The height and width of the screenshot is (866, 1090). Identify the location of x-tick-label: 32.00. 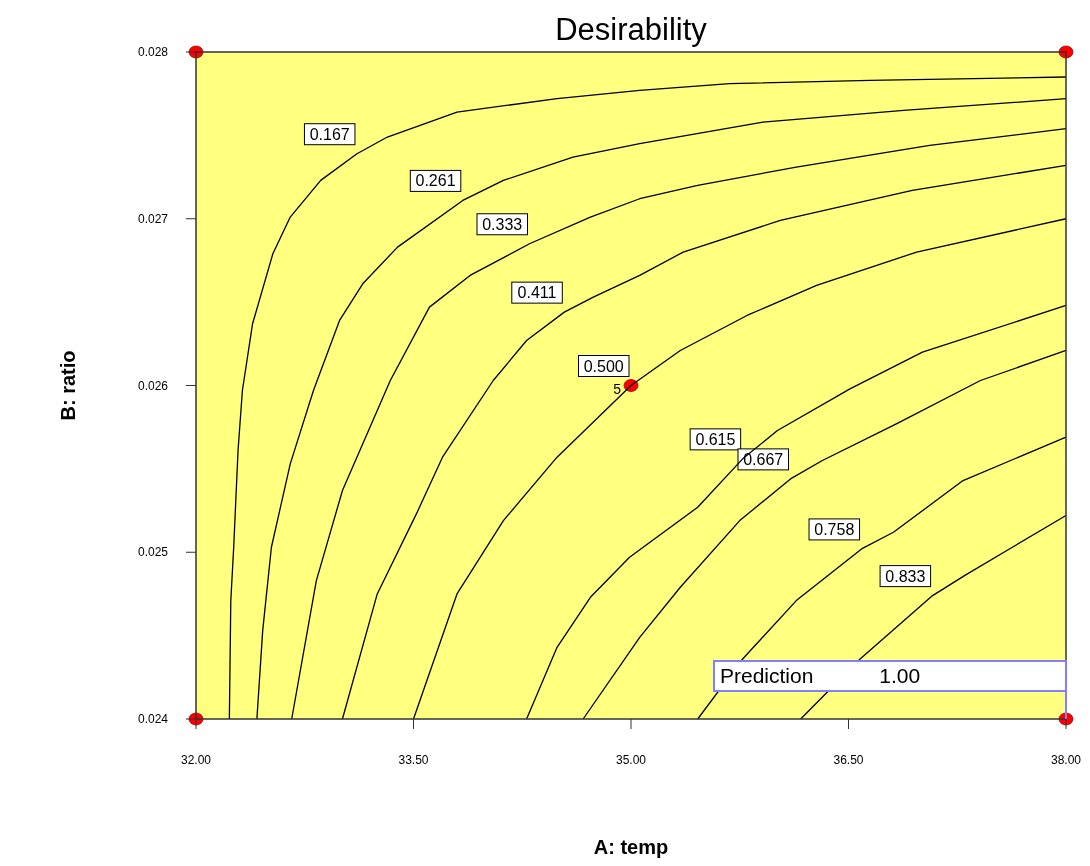
(196, 760).